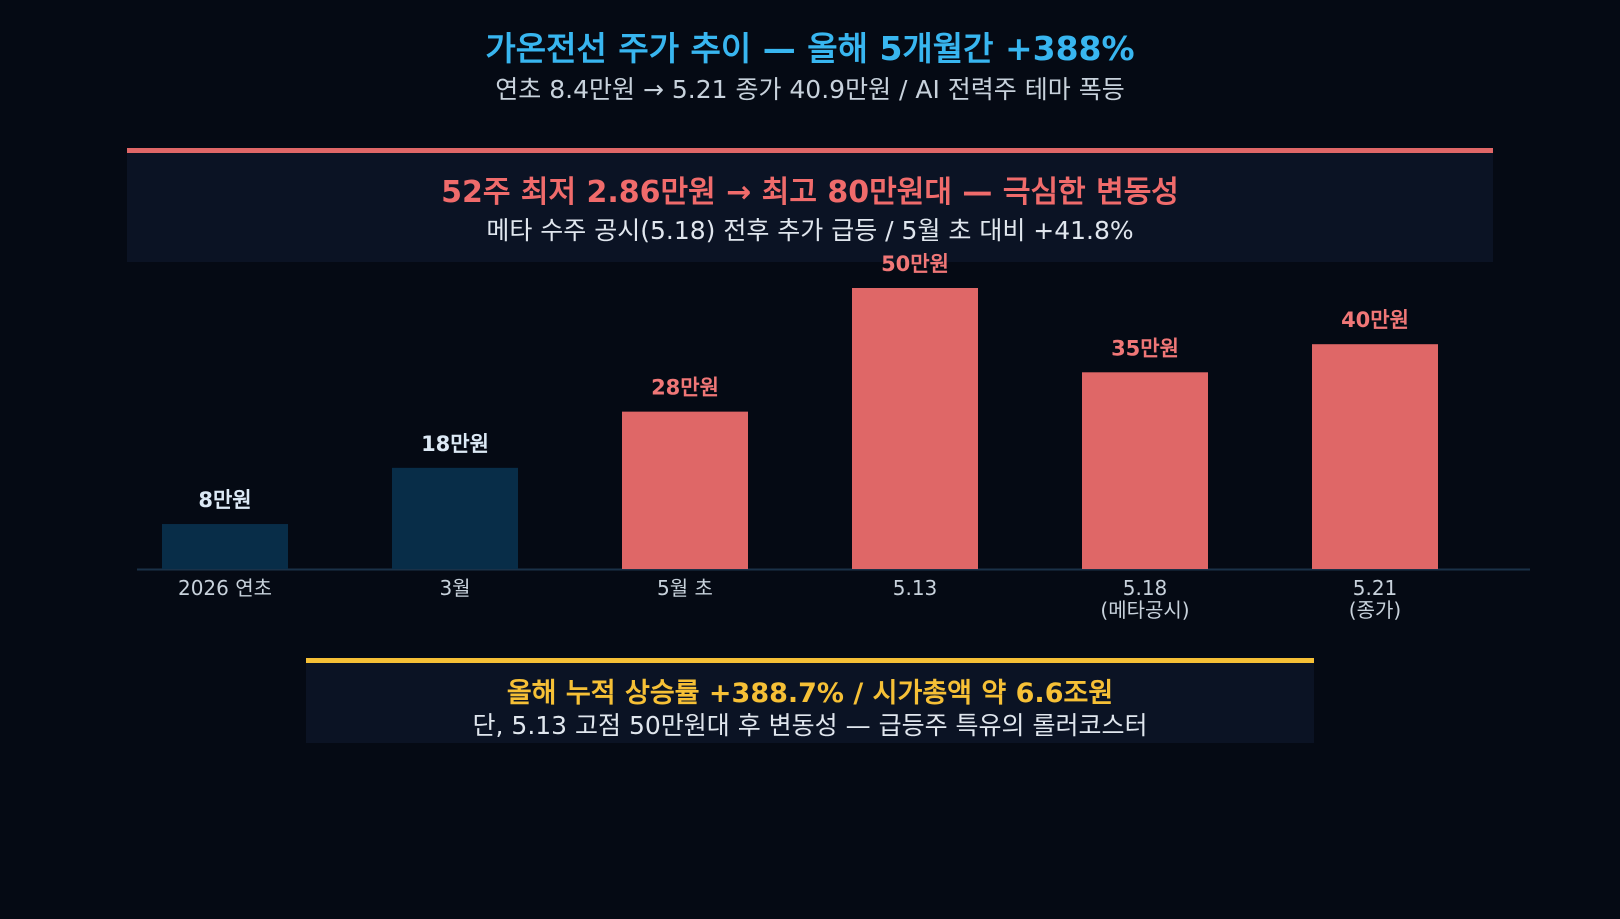 This screenshot has height=919, width=1620. What do you see at coordinates (1375, 588) in the screenshot?
I see `x-tick-label-5: 5.21` at bounding box center [1375, 588].